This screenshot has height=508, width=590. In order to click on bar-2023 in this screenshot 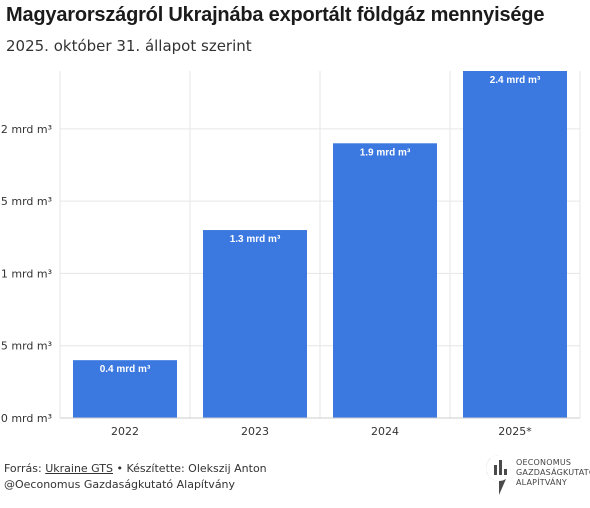, I will do `click(255, 324)`.